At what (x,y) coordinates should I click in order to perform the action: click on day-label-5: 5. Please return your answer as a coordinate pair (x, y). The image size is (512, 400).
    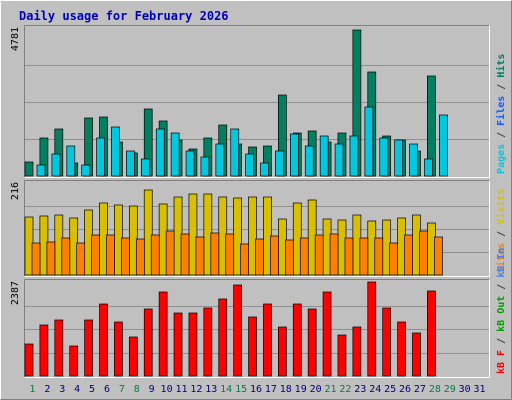
    Looking at the image, I should click on (92, 389).